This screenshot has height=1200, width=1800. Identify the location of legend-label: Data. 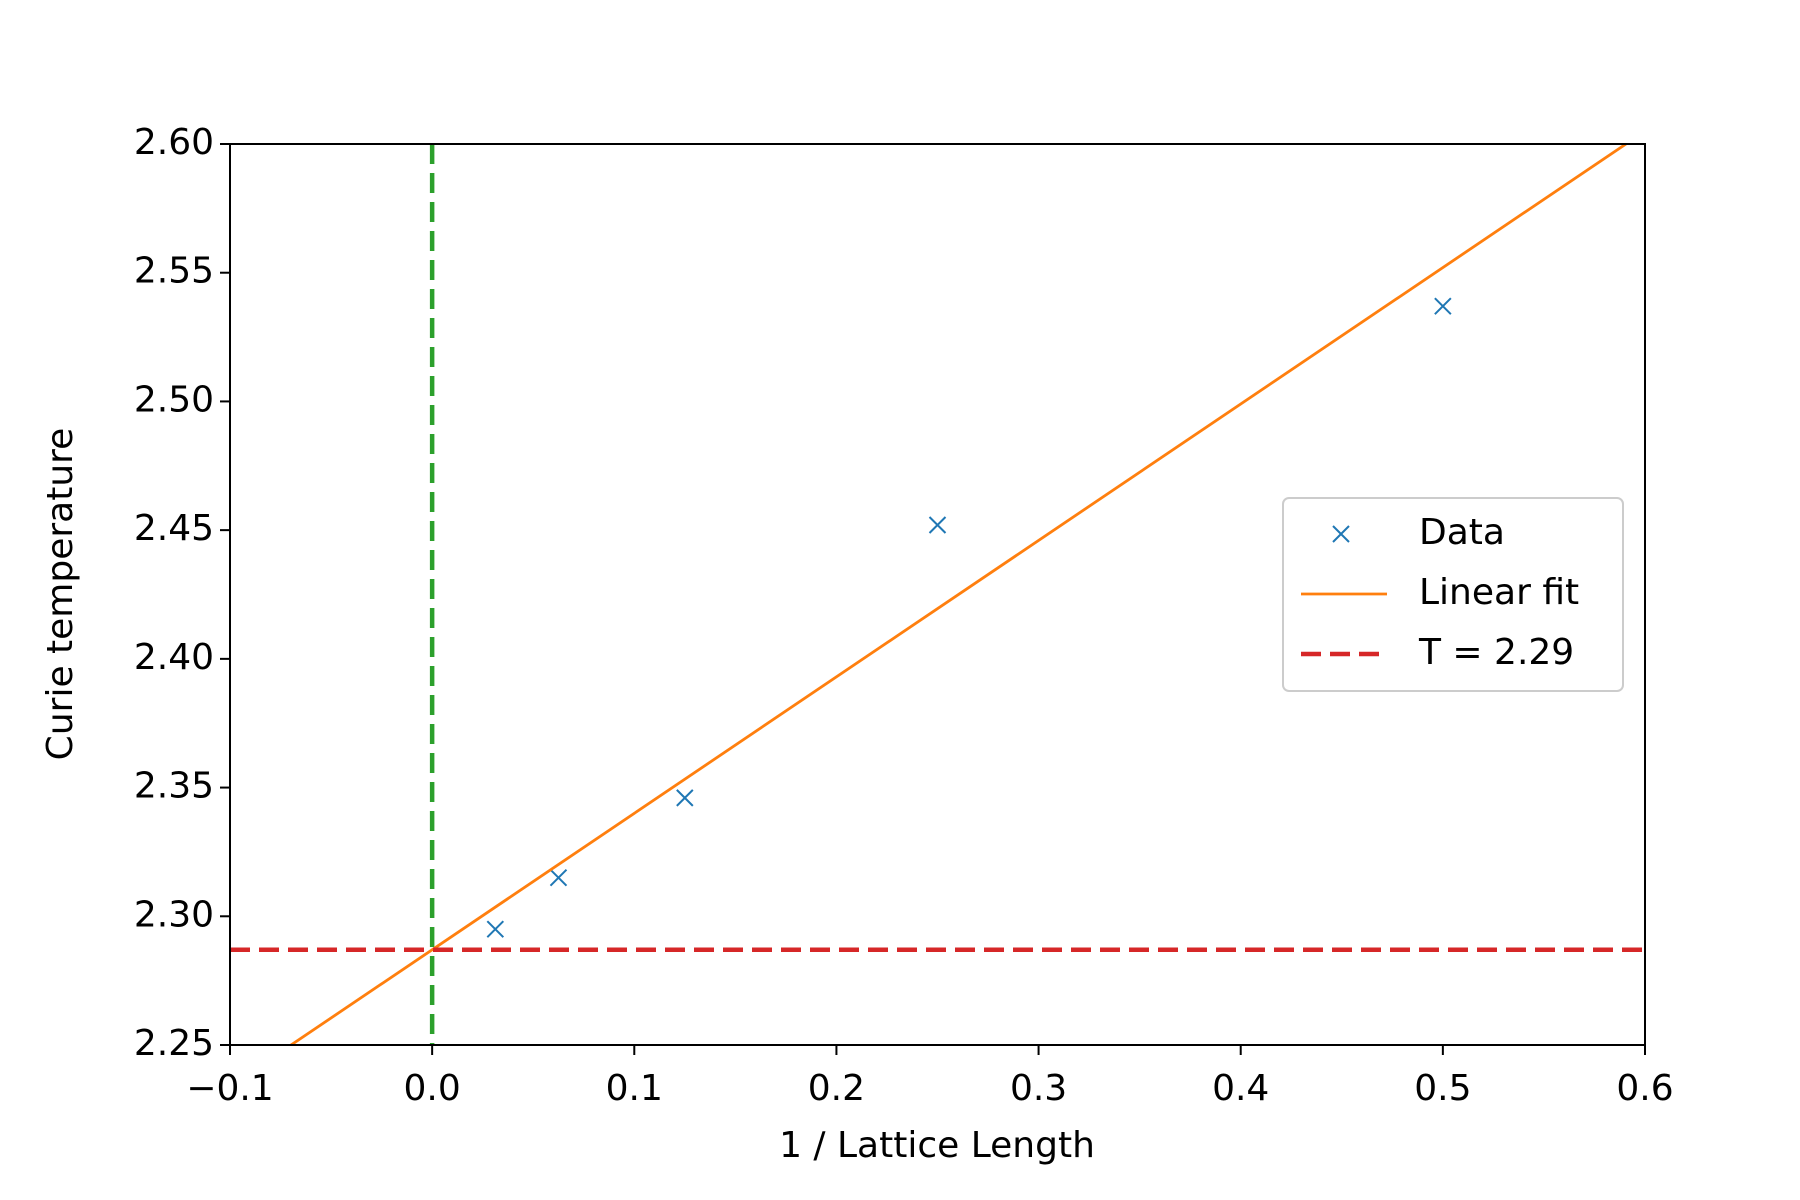
(1462, 532).